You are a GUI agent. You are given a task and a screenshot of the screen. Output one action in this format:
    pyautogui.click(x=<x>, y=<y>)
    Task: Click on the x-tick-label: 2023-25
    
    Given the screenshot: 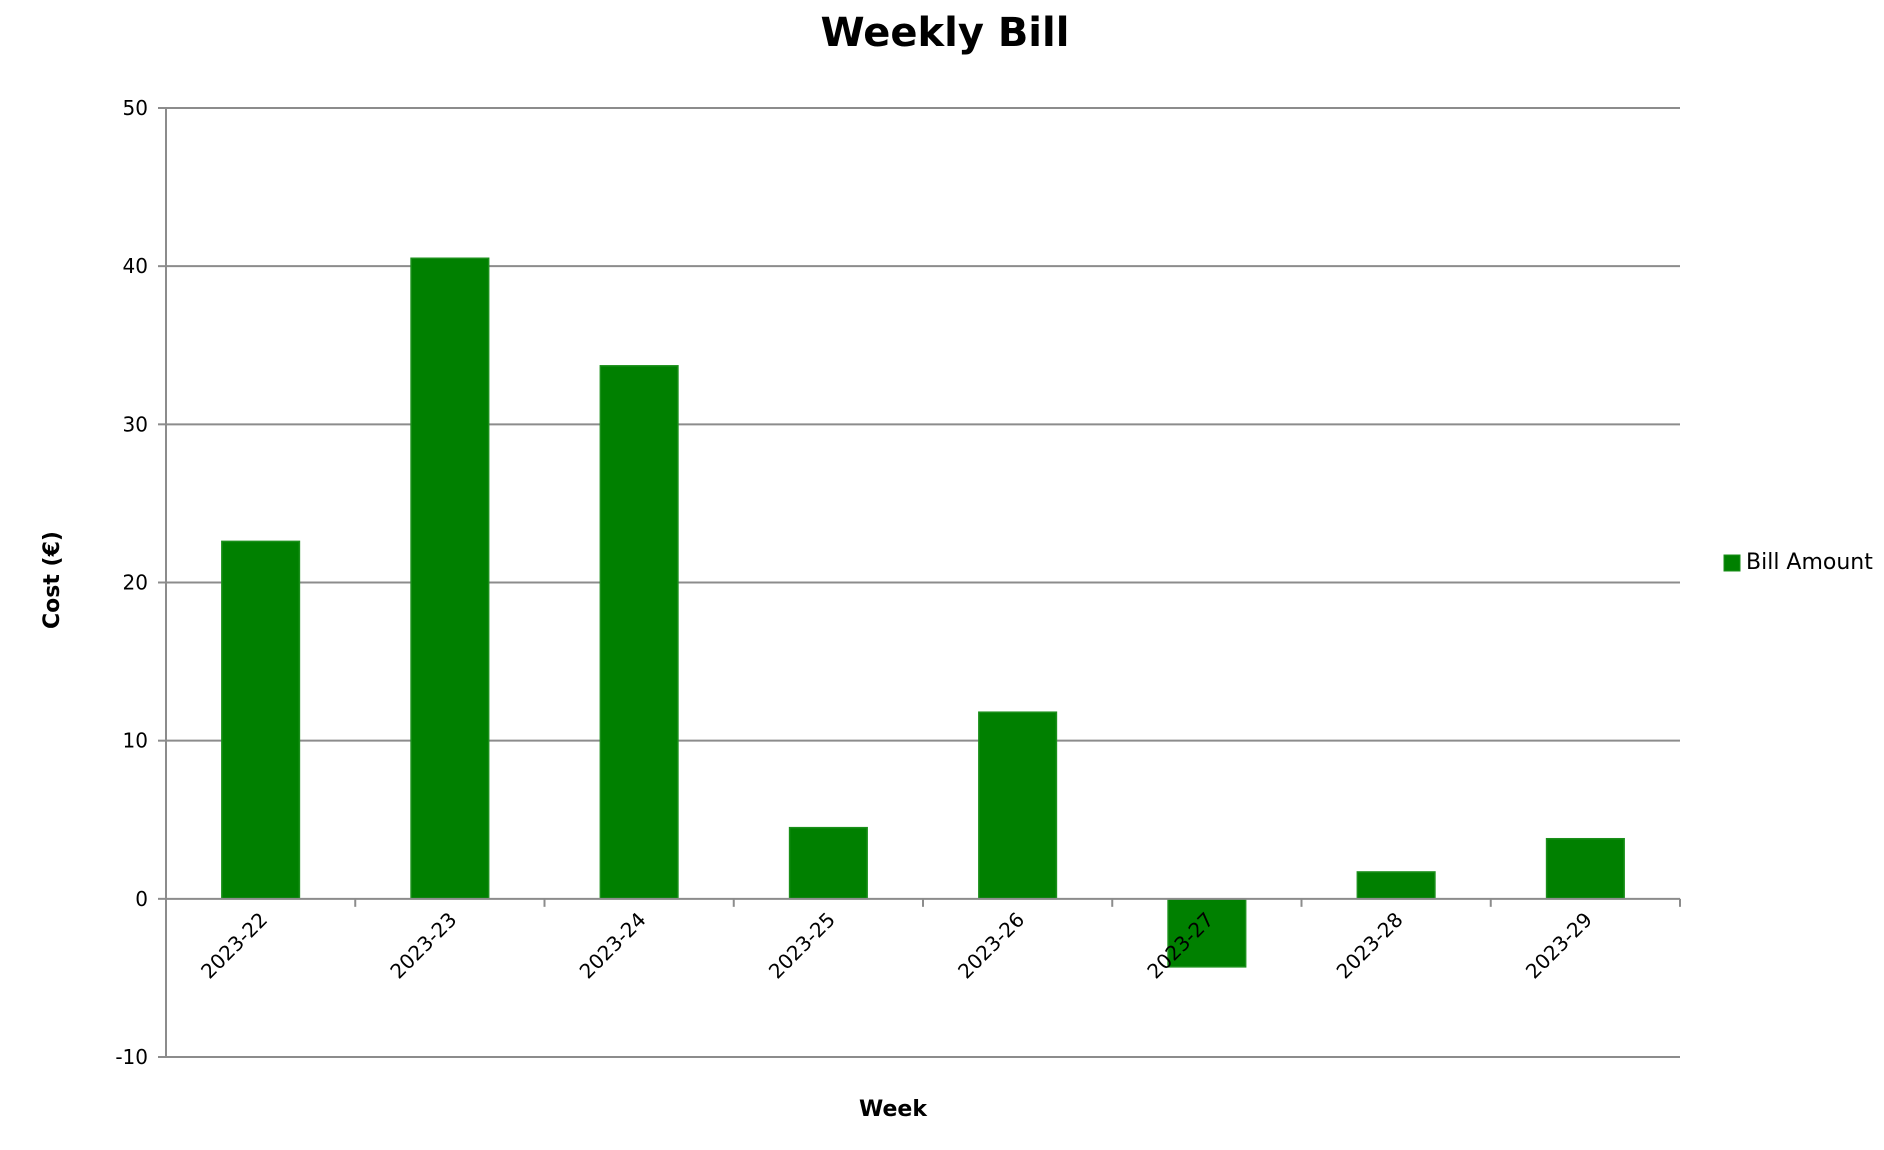 What is the action you would take?
    pyautogui.click(x=802, y=945)
    